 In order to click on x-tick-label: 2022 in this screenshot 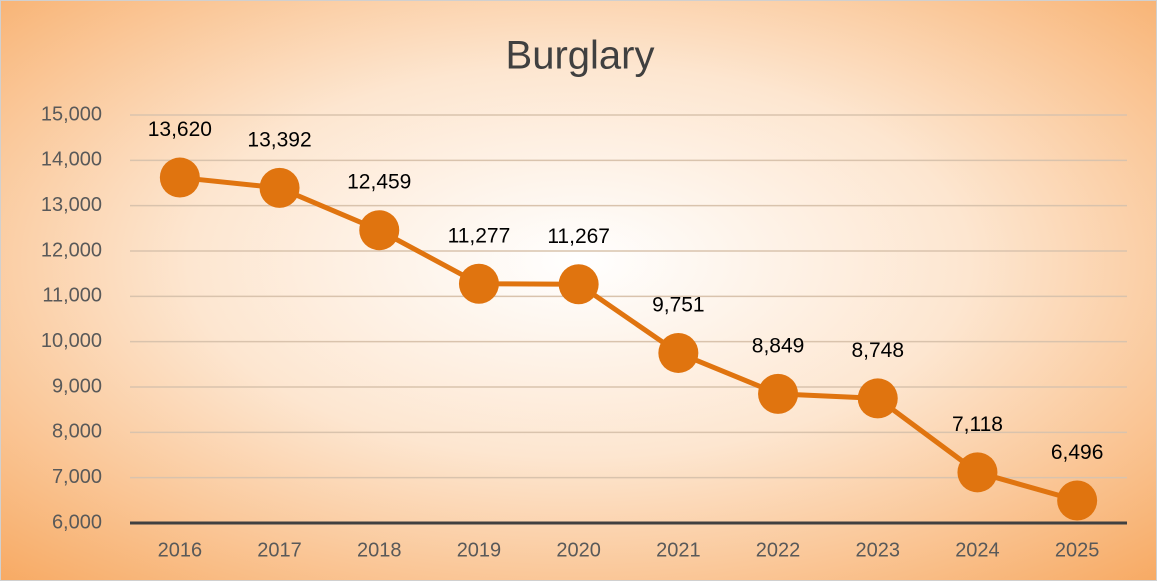, I will do `click(778, 550)`.